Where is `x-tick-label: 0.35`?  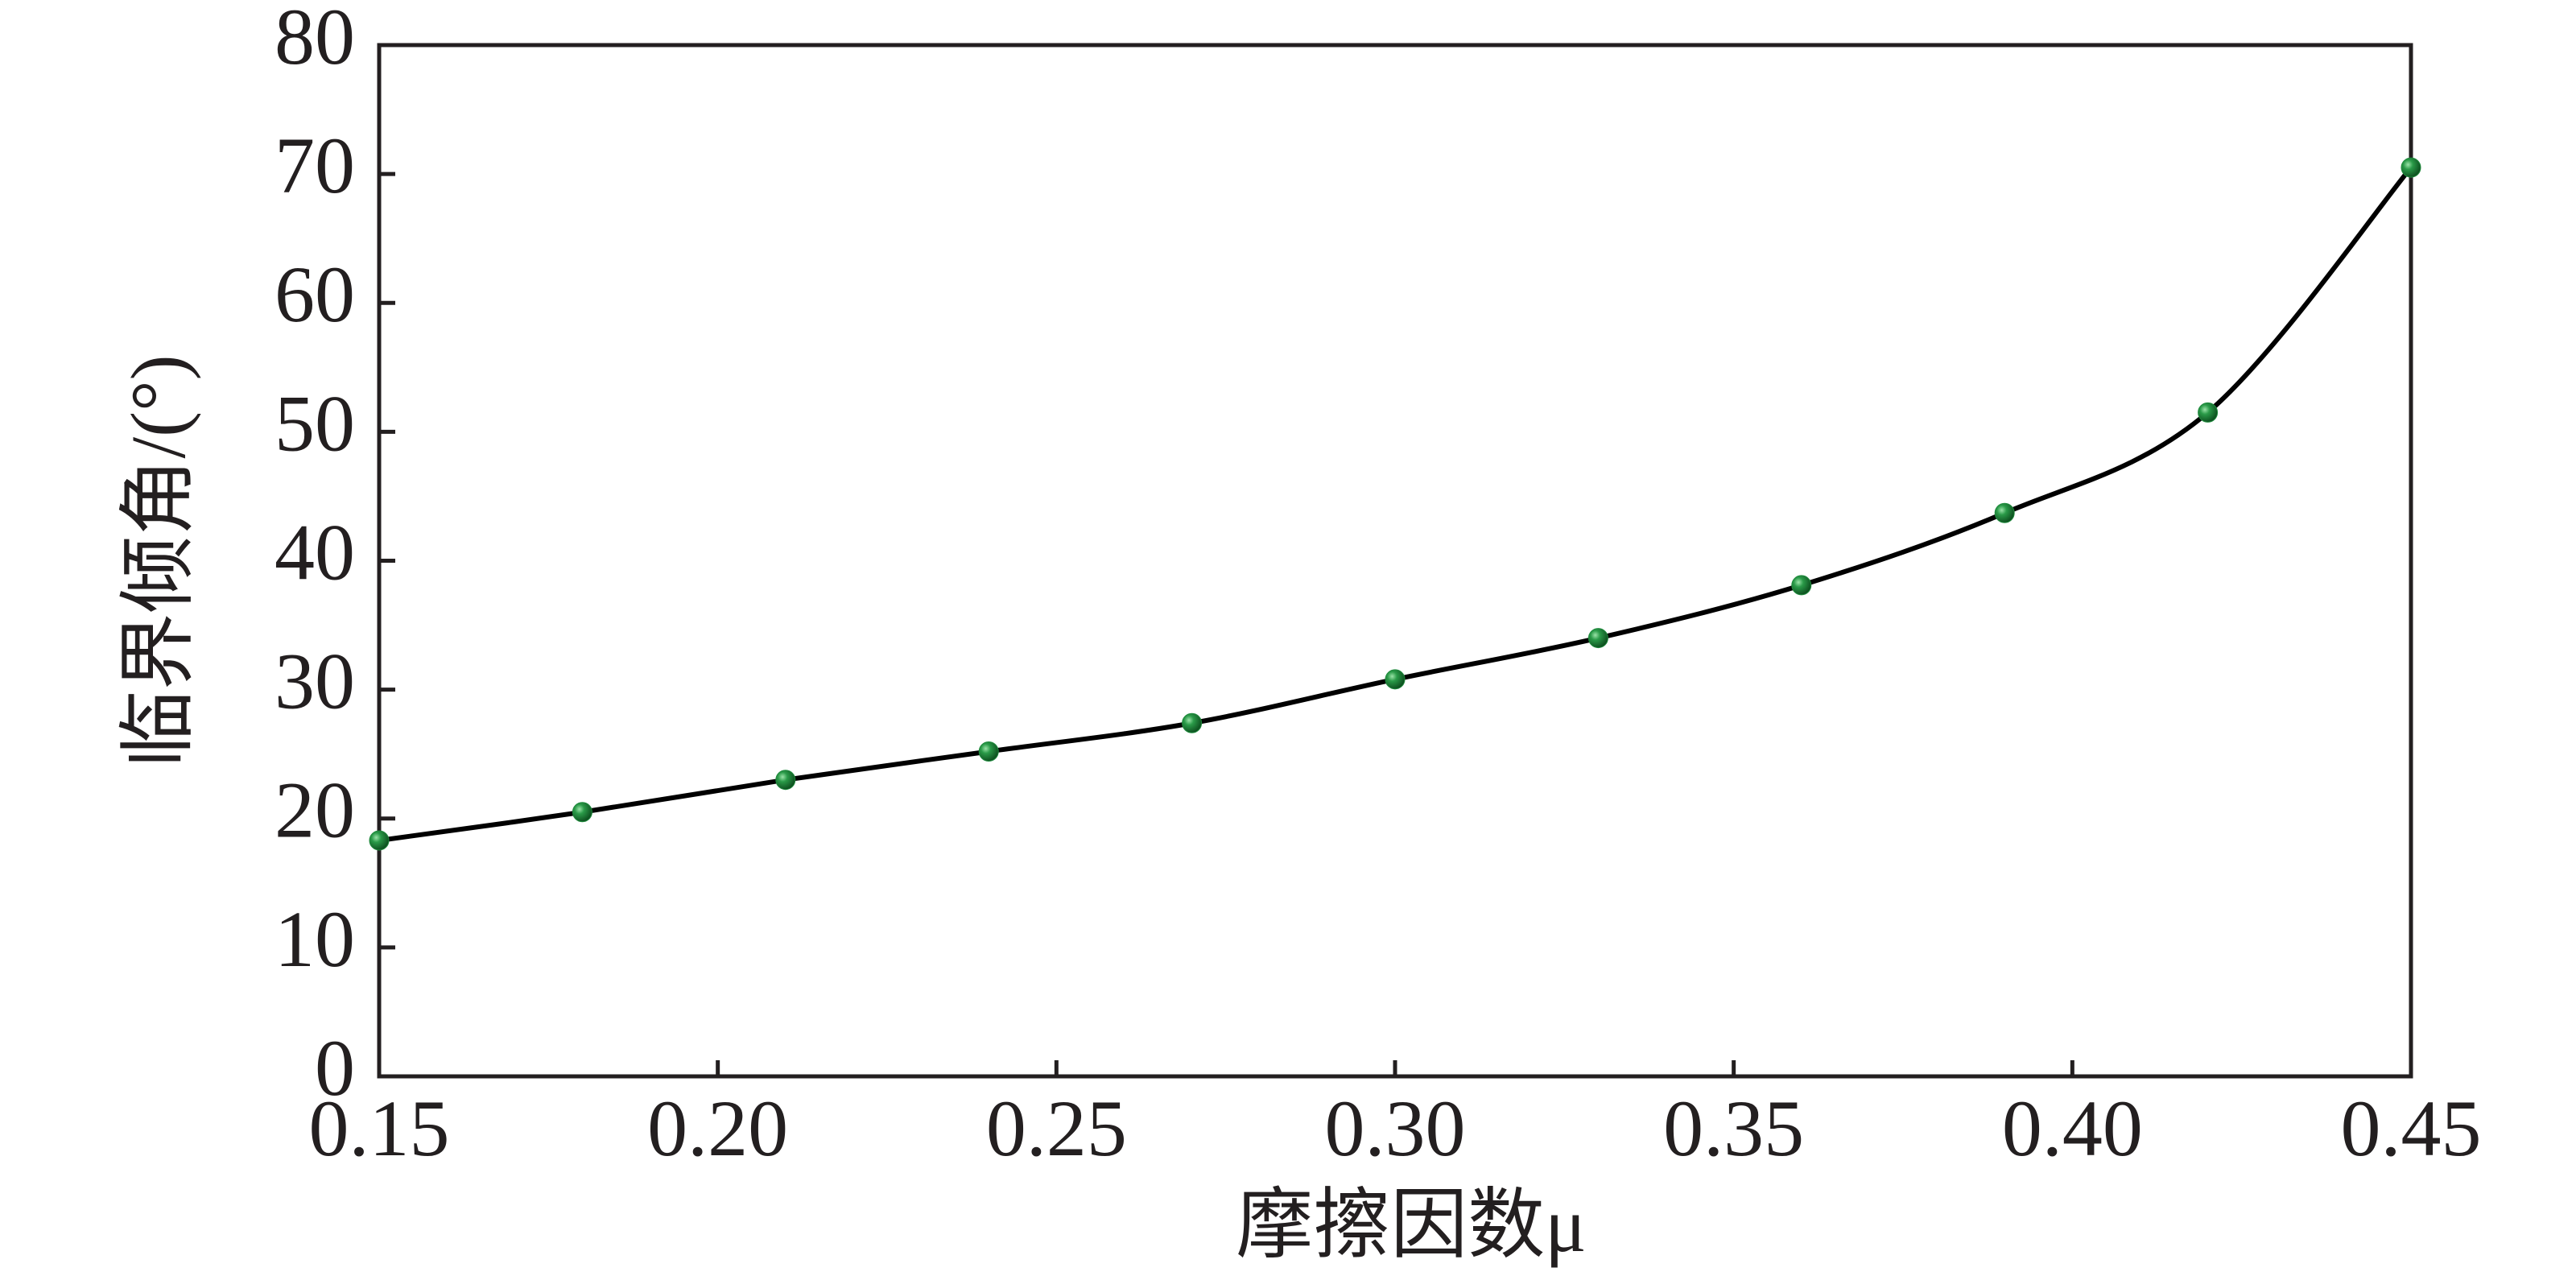 x-tick-label: 0.35 is located at coordinates (1733, 1128).